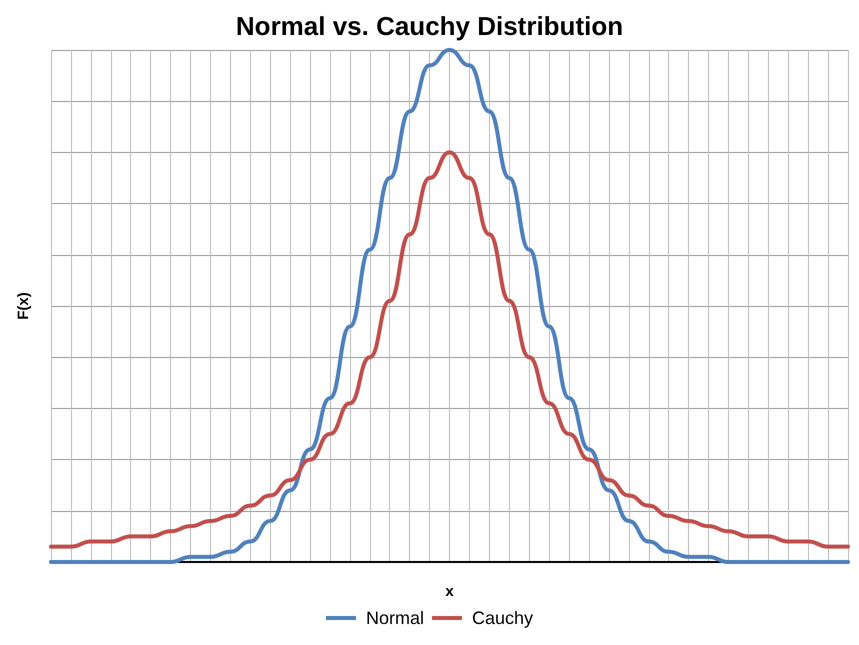  I want to click on legend-label: Normal, so click(395, 618).